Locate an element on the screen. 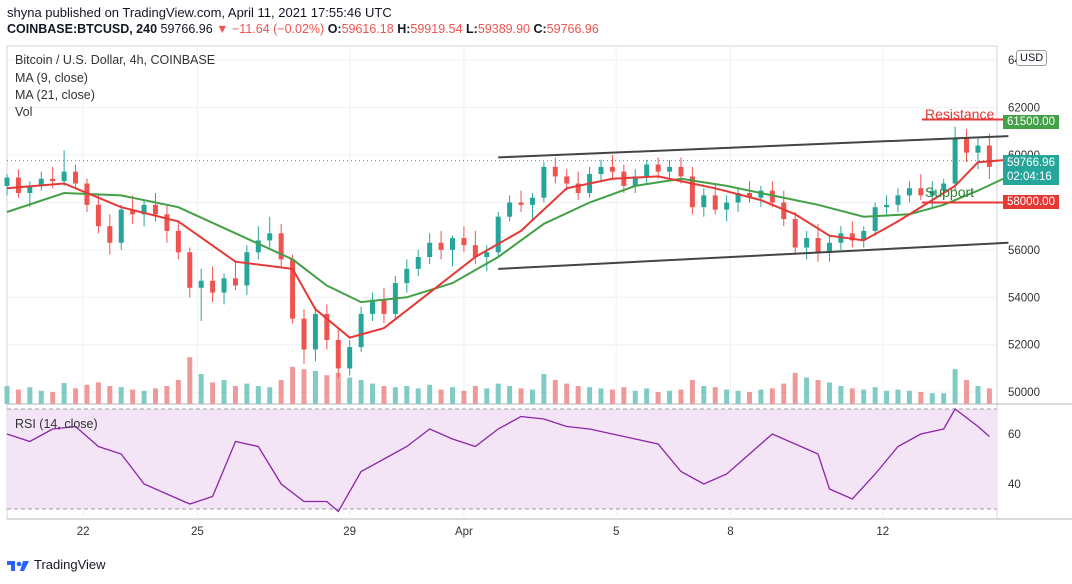 The image size is (1072, 584). open-label: O: is located at coordinates (334, 29).